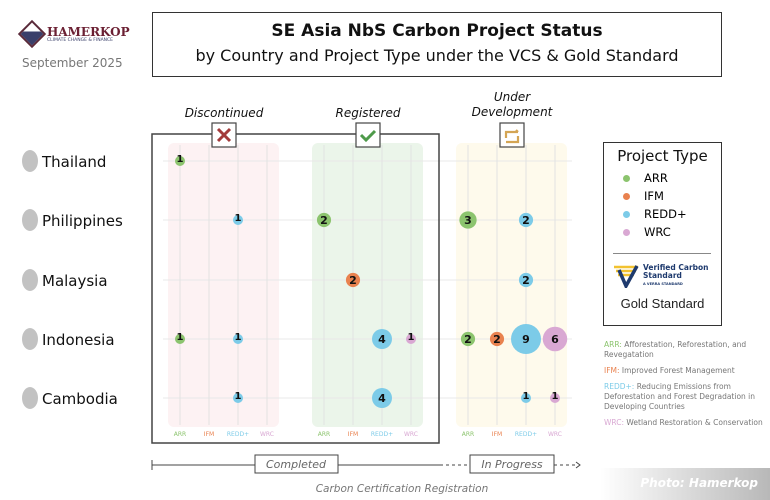 This screenshot has width=770, height=500. I want to click on country-label: Thailand, so click(73, 162).